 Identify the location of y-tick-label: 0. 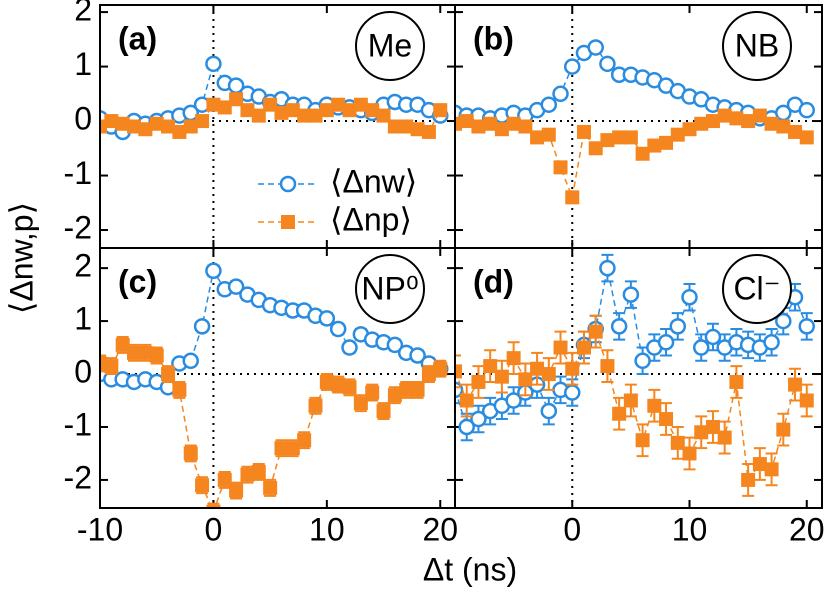
(83, 371).